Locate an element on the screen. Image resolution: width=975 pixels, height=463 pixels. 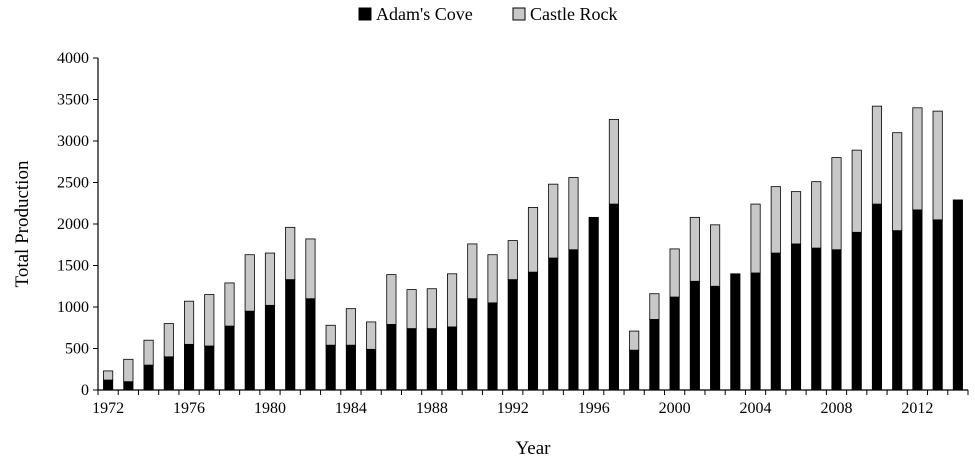
bar-castle-rock-1974 is located at coordinates (148, 352).